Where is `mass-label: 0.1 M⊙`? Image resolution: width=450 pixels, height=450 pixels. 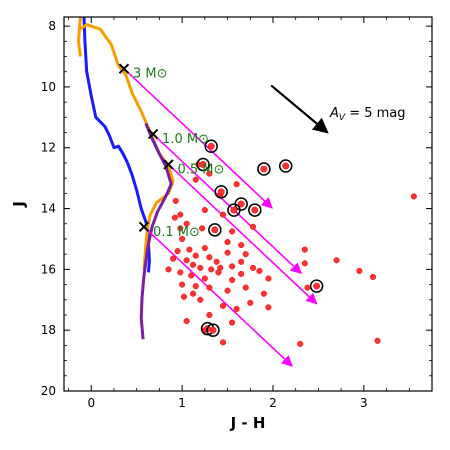 mass-label: 0.1 M⊙ is located at coordinates (176, 232).